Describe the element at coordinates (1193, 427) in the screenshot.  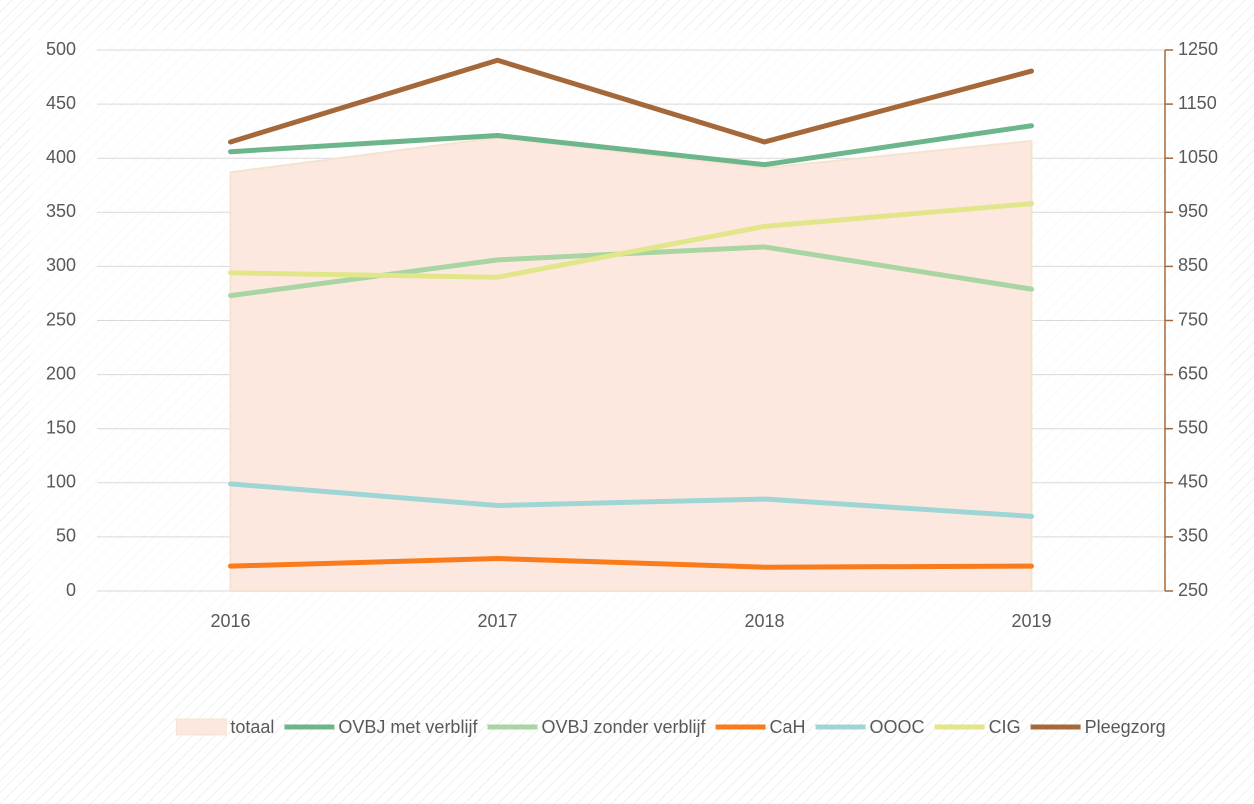
I see `y2-tick-label: 550` at that location.